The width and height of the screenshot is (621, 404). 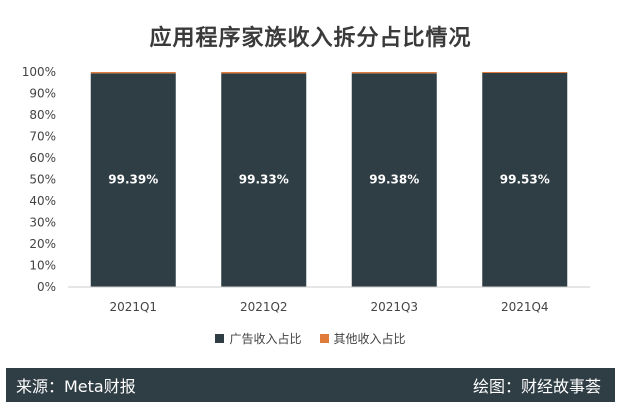 I want to click on y-tick-label: 80%, so click(x=42, y=115).